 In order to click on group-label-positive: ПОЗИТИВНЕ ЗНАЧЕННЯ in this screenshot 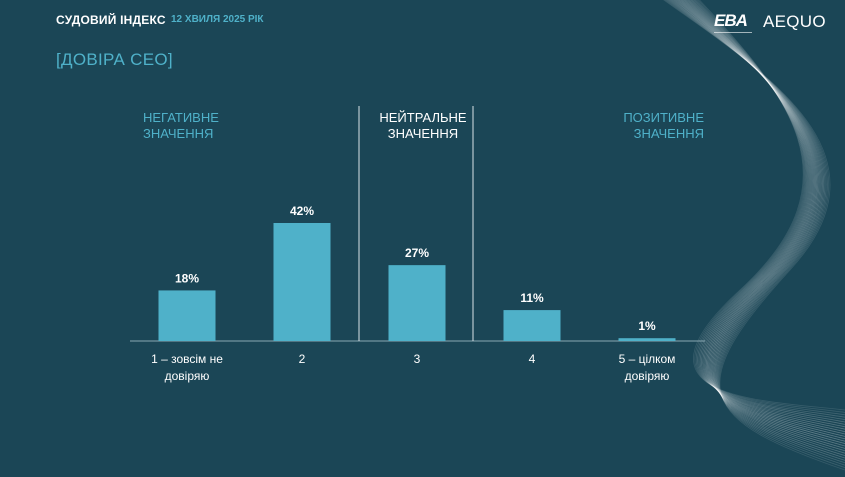, I will do `click(652, 126)`.